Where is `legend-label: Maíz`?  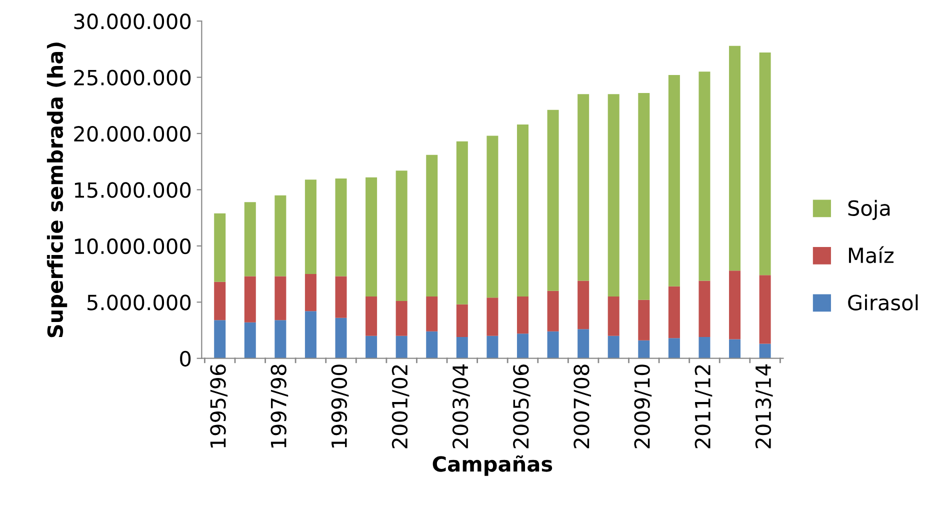
legend-label: Maíz is located at coordinates (871, 255).